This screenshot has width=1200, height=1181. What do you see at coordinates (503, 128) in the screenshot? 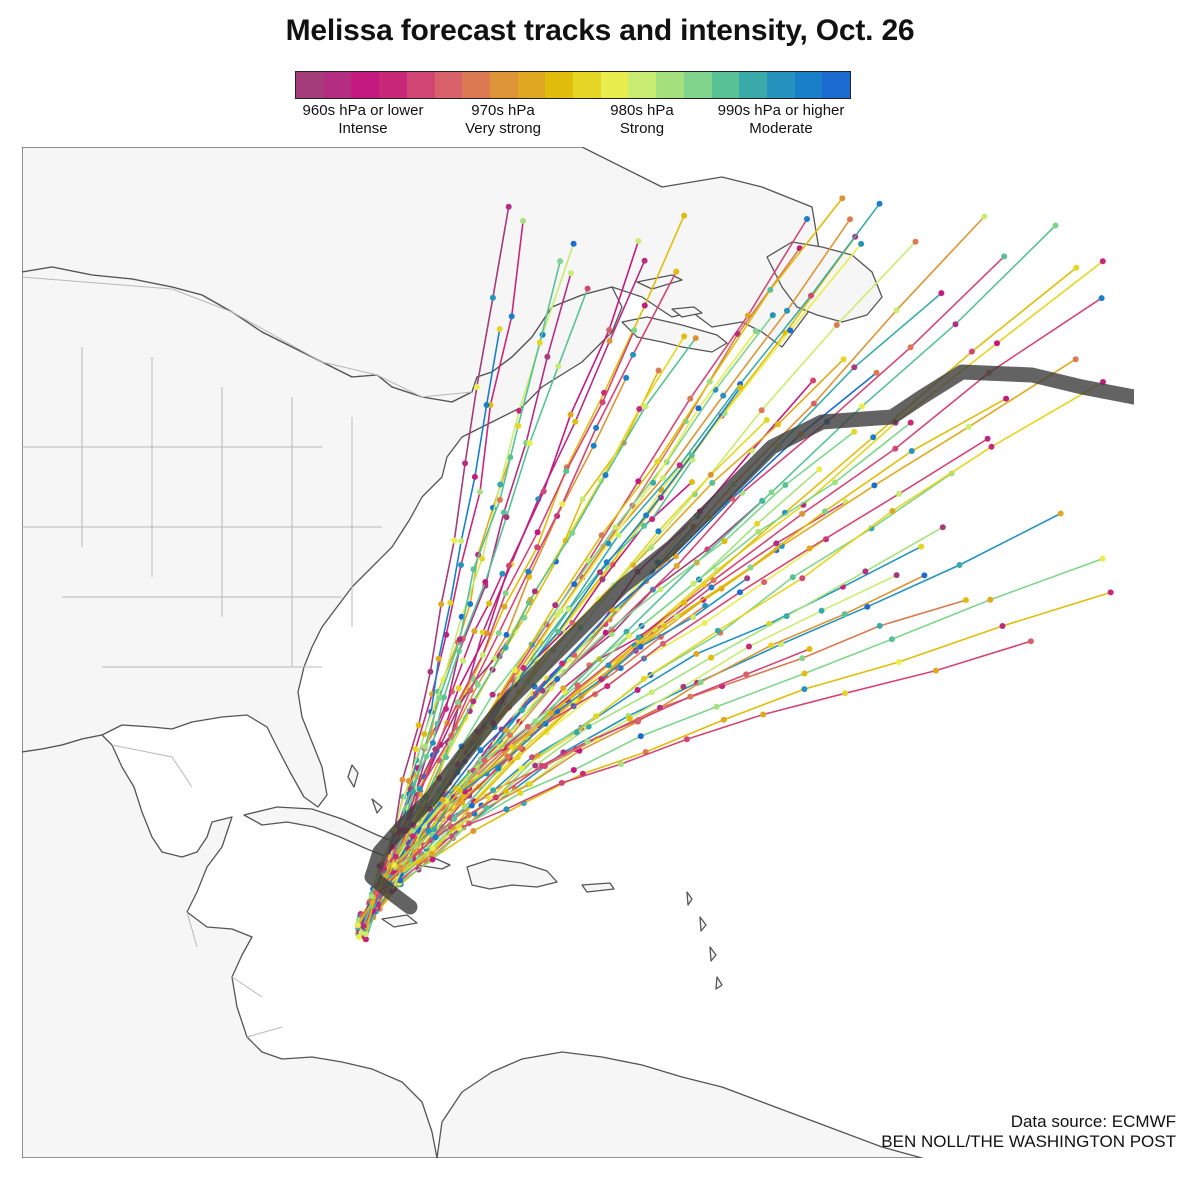
I see `legend-label-very-strong-category: Very strong` at bounding box center [503, 128].